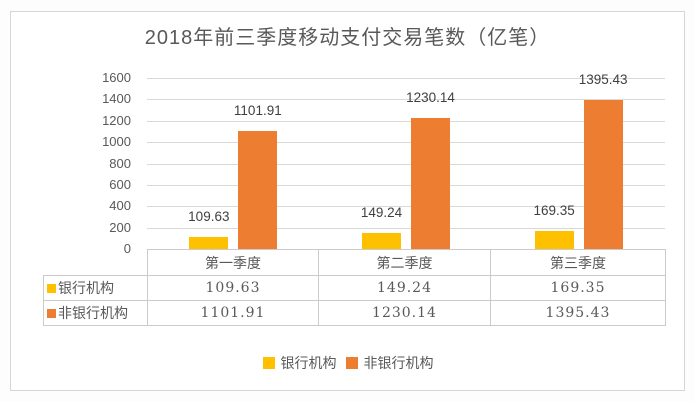 This screenshot has height=401, width=695. I want to click on table-row-label-bank: 银行机构, so click(95, 288).